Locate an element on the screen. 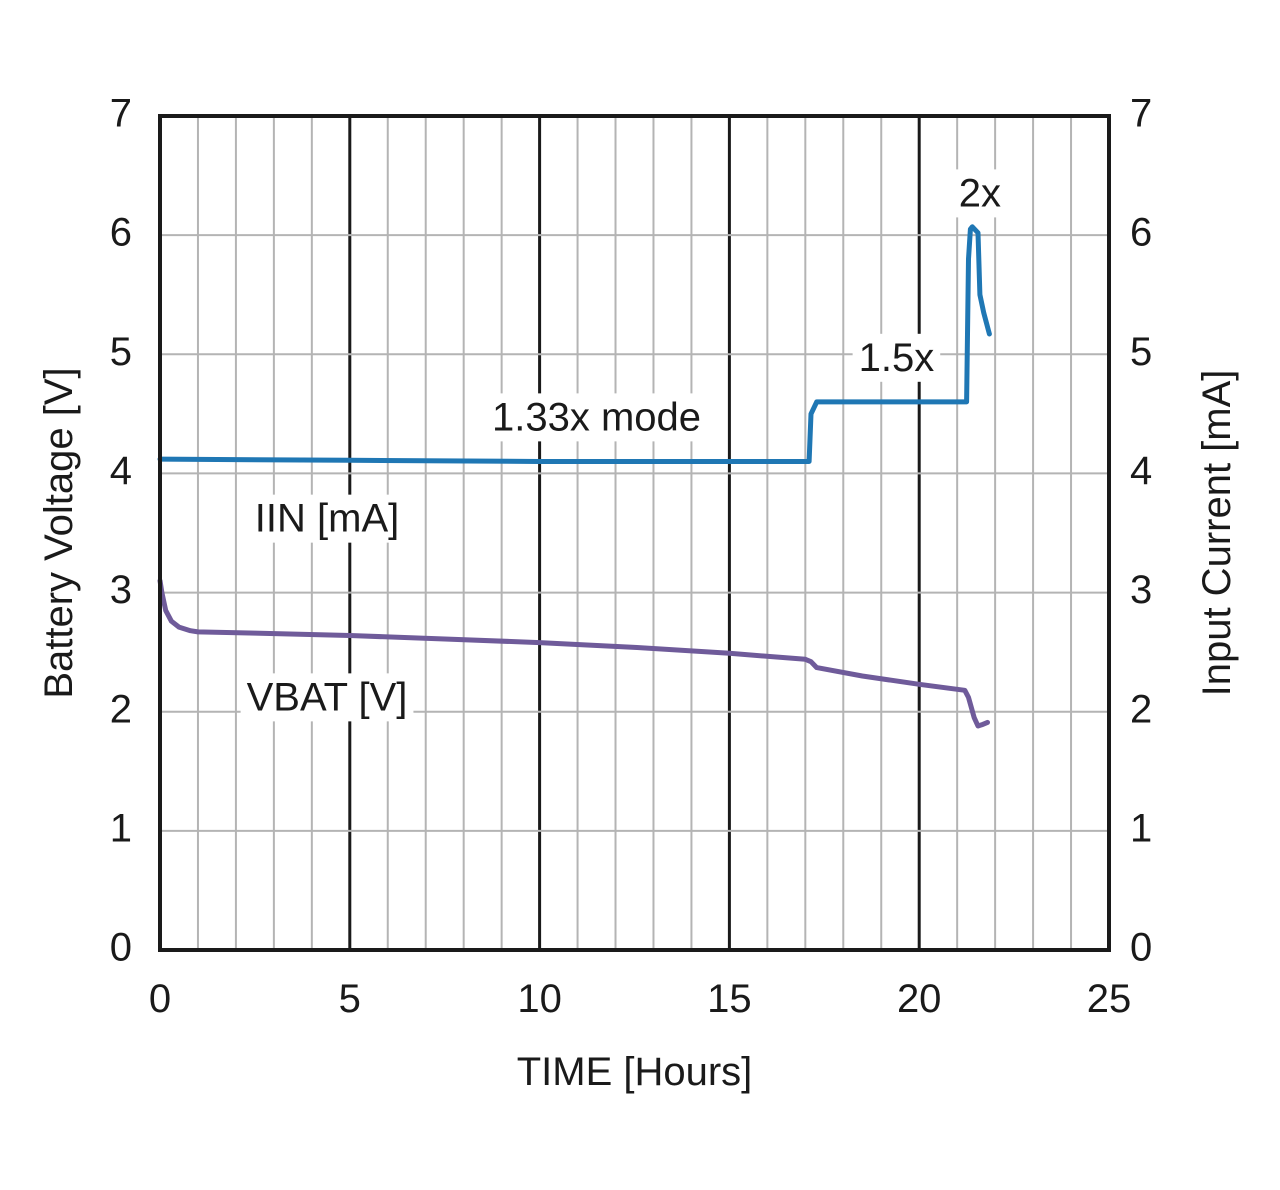 This screenshot has height=1190, width=1280. annotation-label: 2x is located at coordinates (980, 193).